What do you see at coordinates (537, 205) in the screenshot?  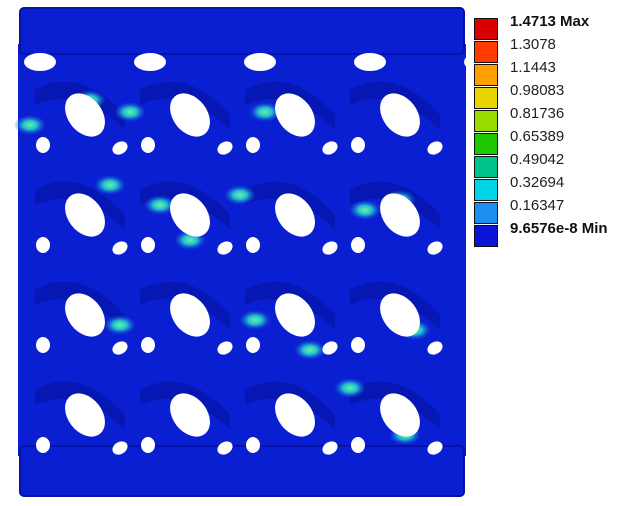 I see `legend-level-label: 0.16347` at bounding box center [537, 205].